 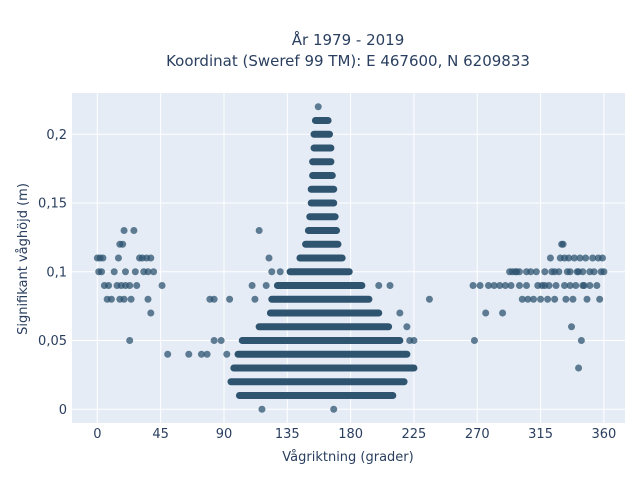 I want to click on x-tick-label: 0, so click(x=97, y=434).